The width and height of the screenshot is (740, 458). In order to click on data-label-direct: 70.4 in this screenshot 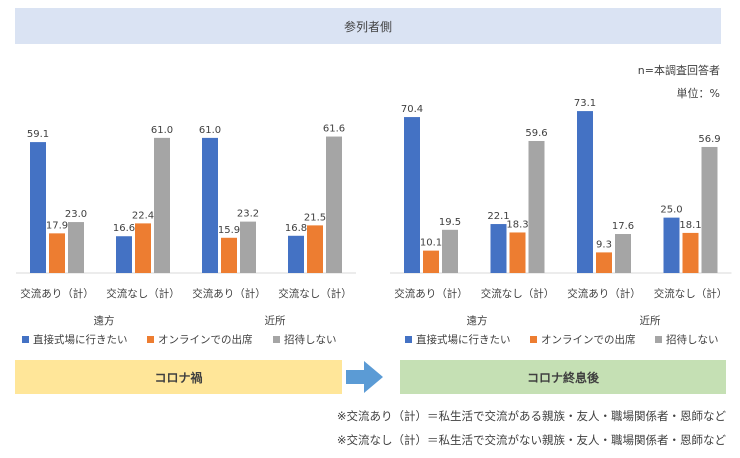, I will do `click(412, 109)`.